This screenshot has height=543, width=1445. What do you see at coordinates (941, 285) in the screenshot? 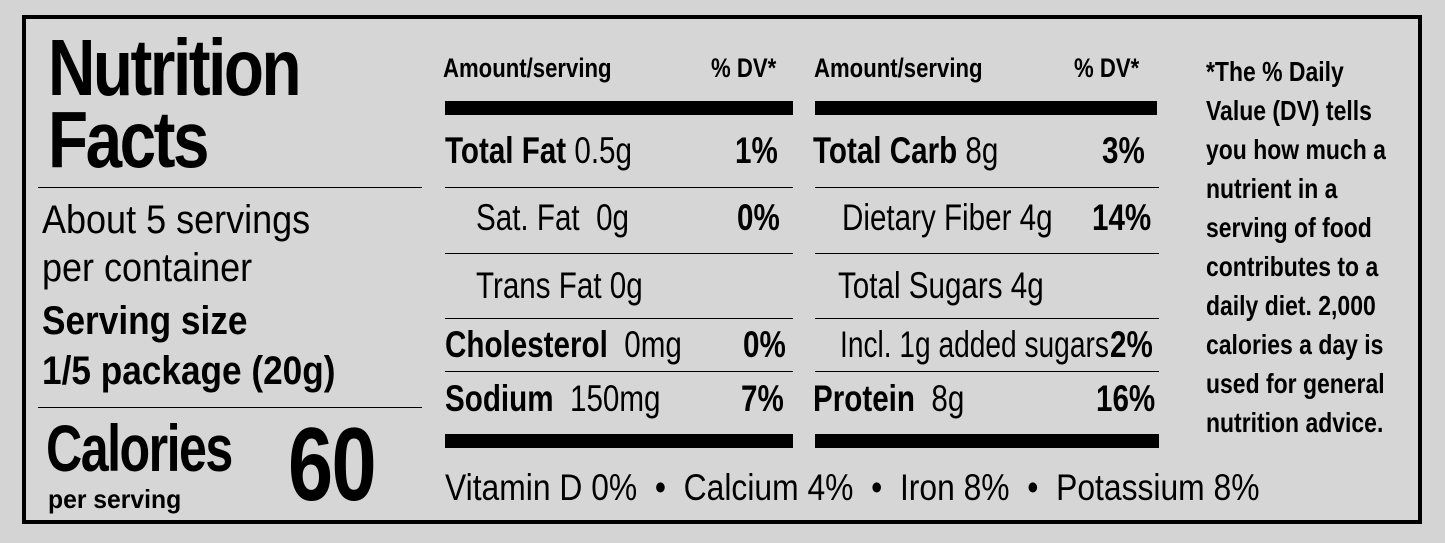
I see `nutrient-row-total-sugars: Total Sugars 4g` at bounding box center [941, 285].